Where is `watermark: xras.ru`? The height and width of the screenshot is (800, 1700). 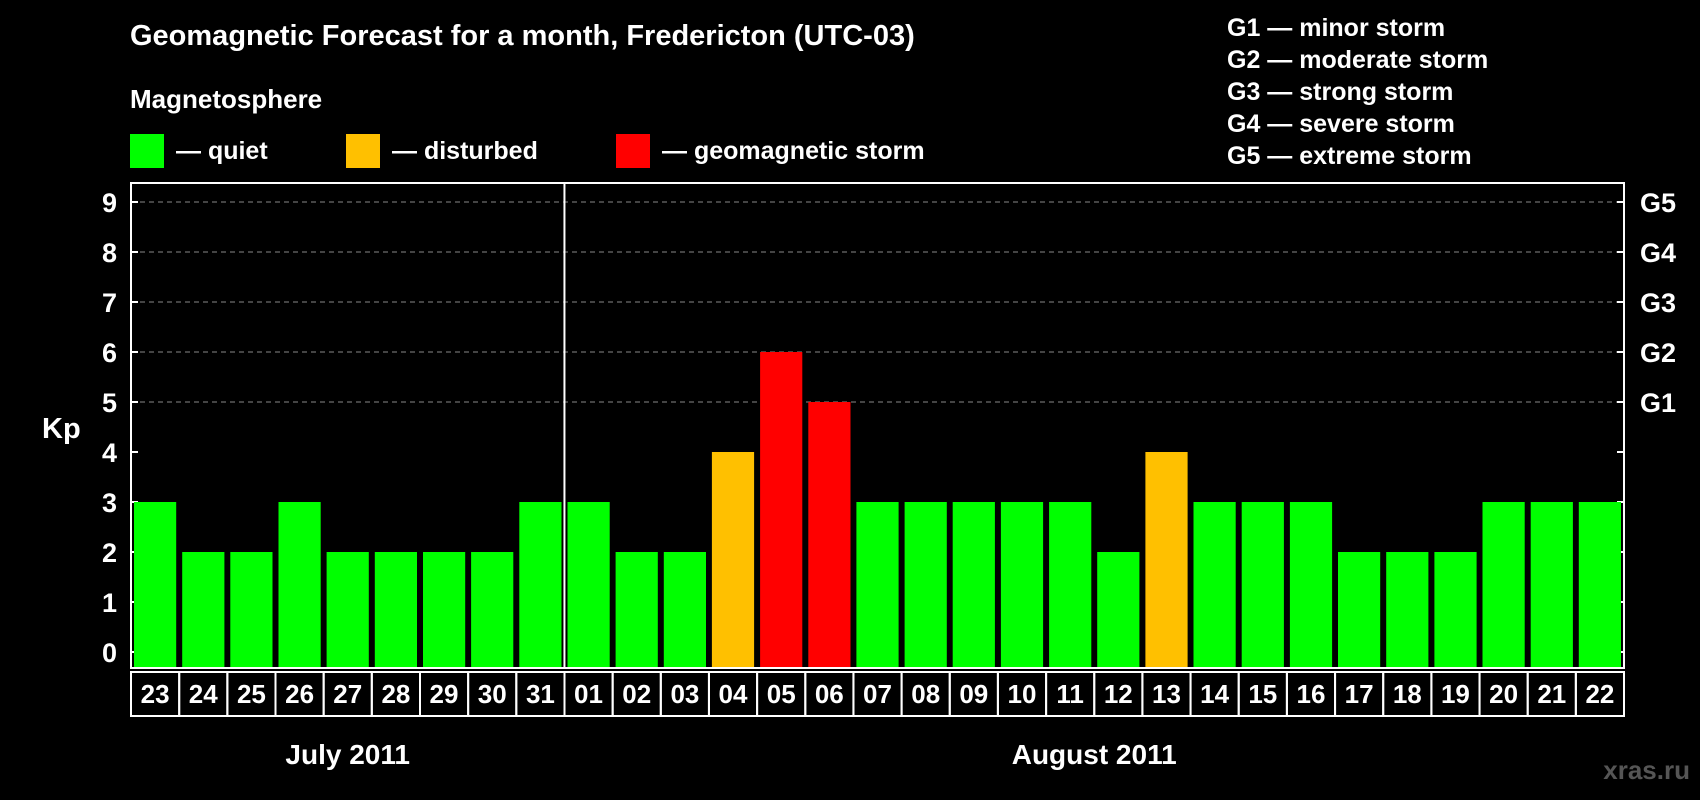 watermark: xras.ru is located at coordinates (1646, 770).